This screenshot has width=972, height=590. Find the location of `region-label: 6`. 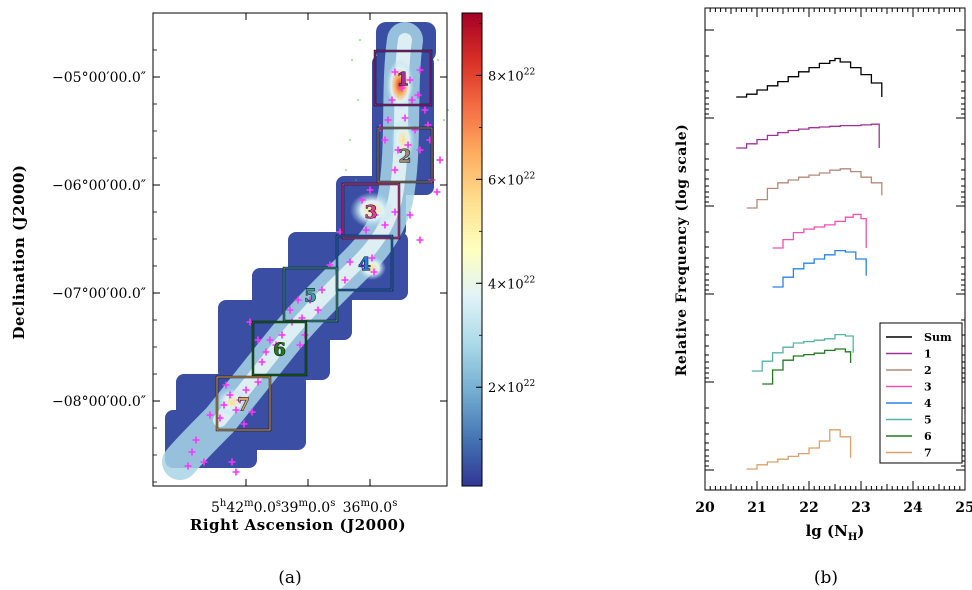

region-label: 6 is located at coordinates (279, 350).